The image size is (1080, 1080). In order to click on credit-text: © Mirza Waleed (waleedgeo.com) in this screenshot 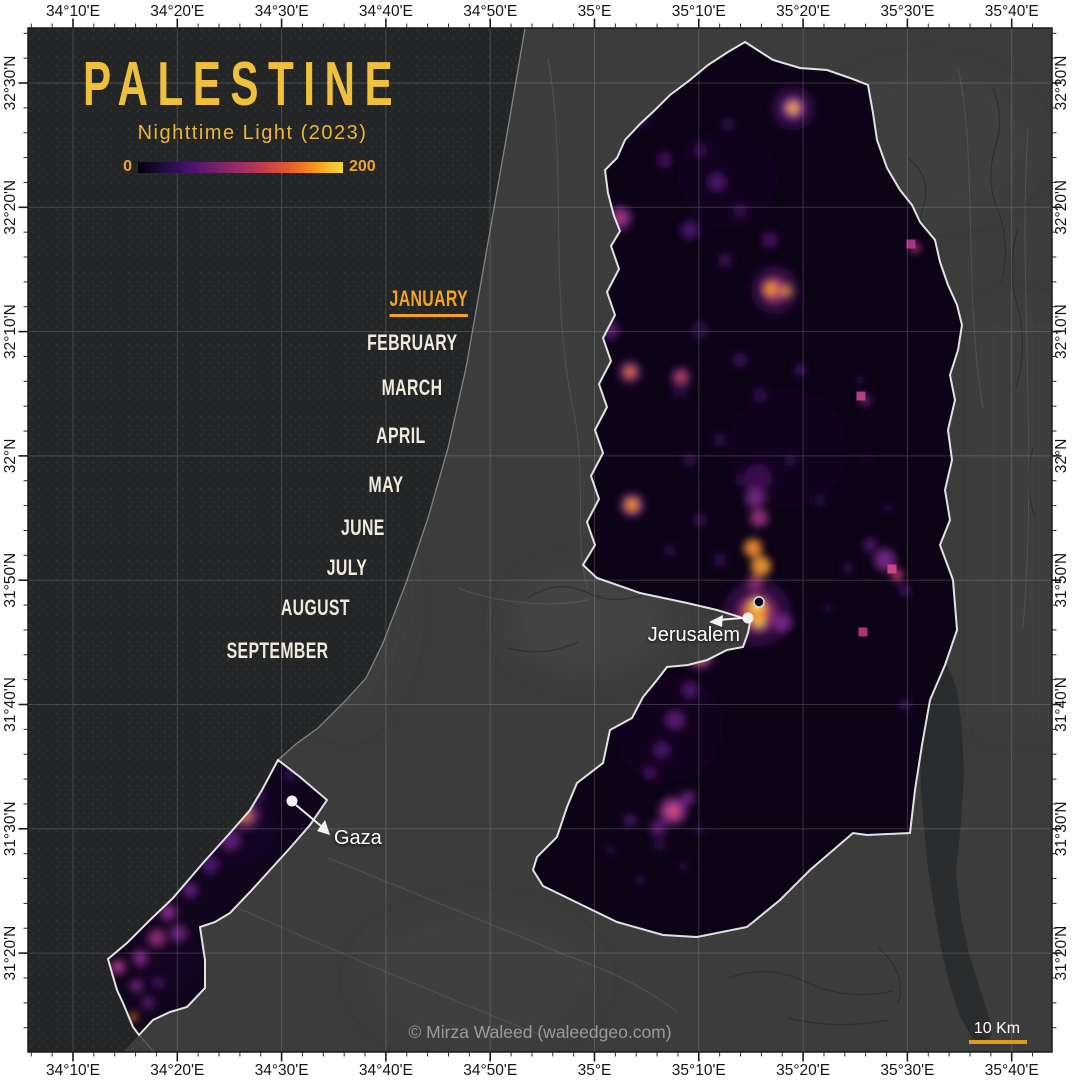, I will do `click(539, 1032)`.